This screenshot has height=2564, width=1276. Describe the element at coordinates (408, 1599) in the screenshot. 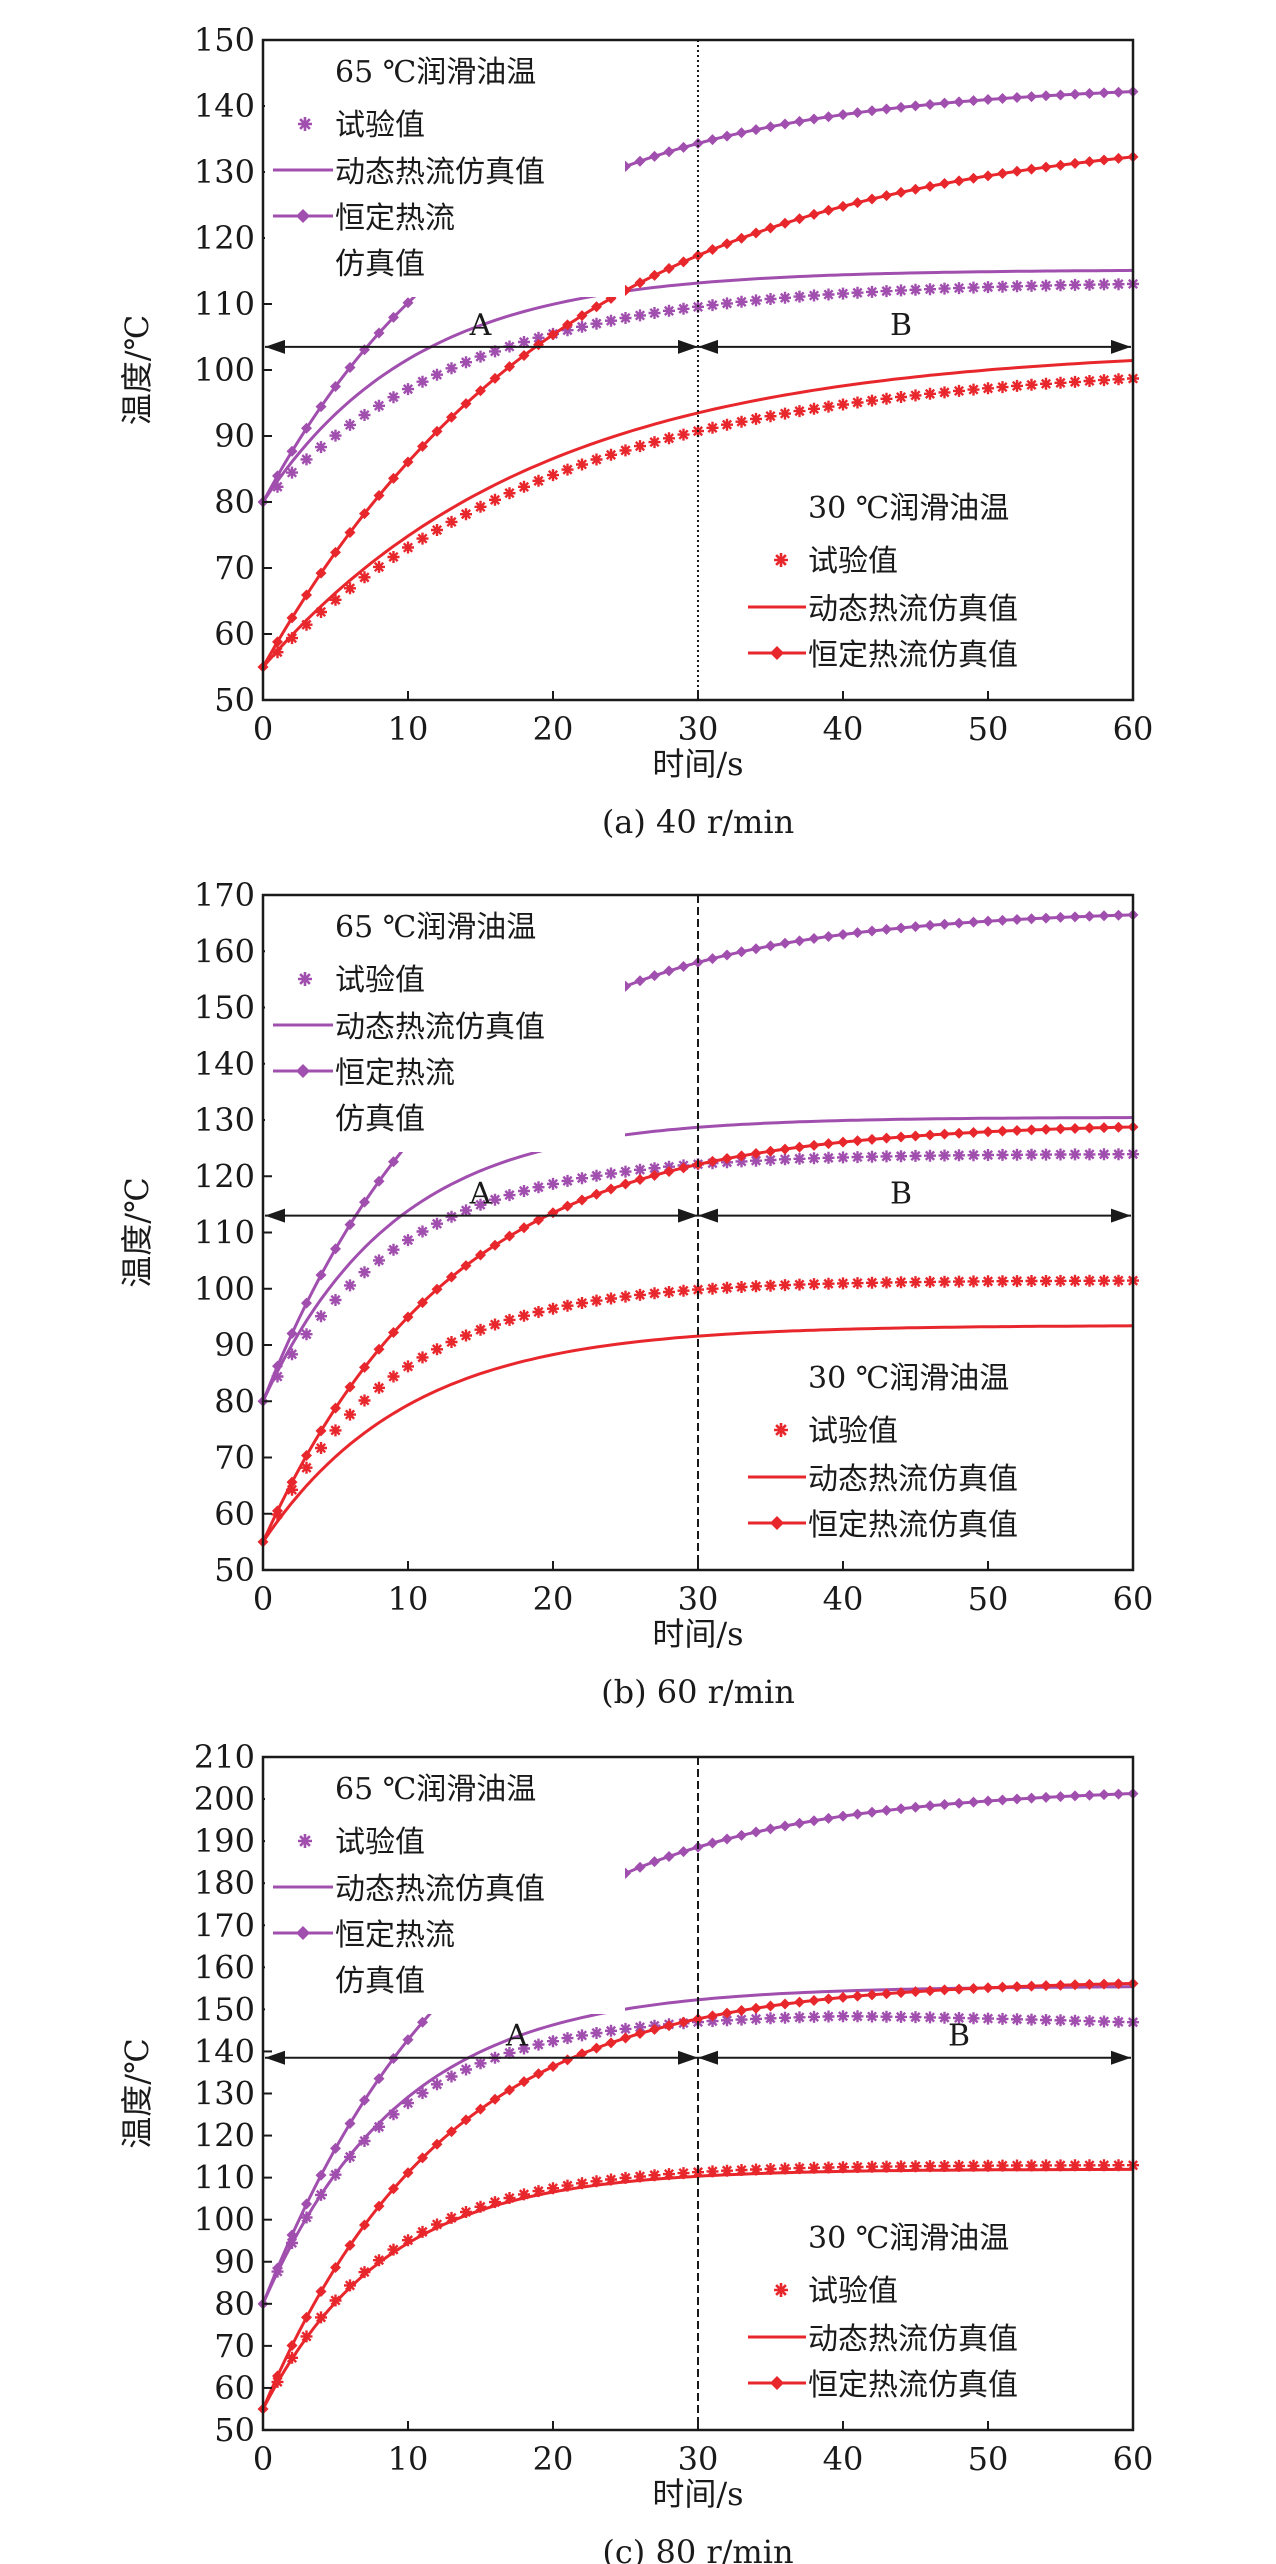

I see `x-tick-label: 10` at that location.